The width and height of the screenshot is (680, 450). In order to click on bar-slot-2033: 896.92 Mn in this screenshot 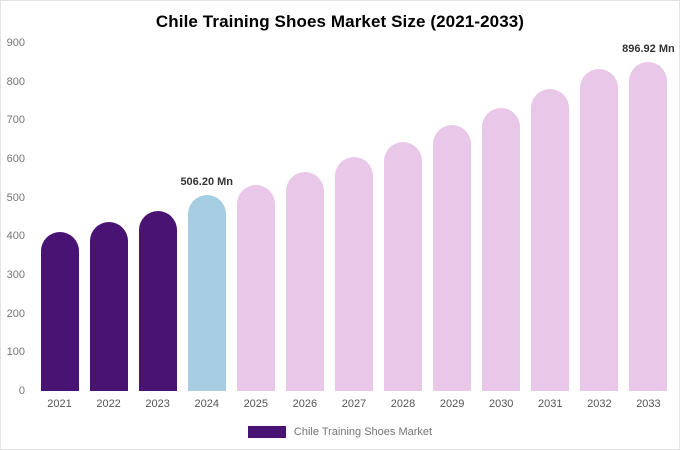, I will do `click(648, 217)`.